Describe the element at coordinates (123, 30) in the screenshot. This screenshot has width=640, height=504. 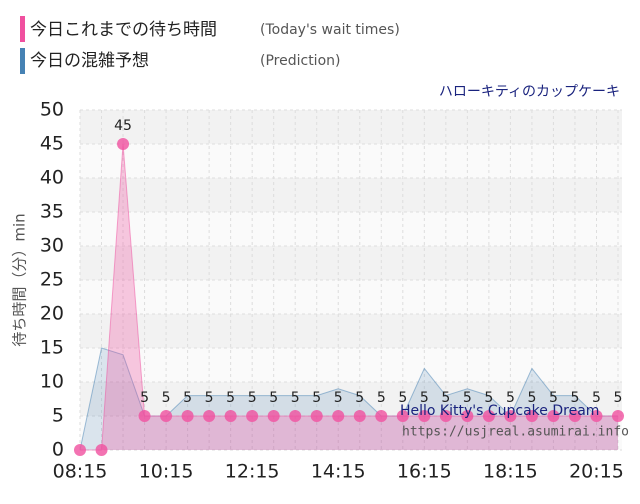
I see `legend-label: 今日これまでの待ち時間` at that location.